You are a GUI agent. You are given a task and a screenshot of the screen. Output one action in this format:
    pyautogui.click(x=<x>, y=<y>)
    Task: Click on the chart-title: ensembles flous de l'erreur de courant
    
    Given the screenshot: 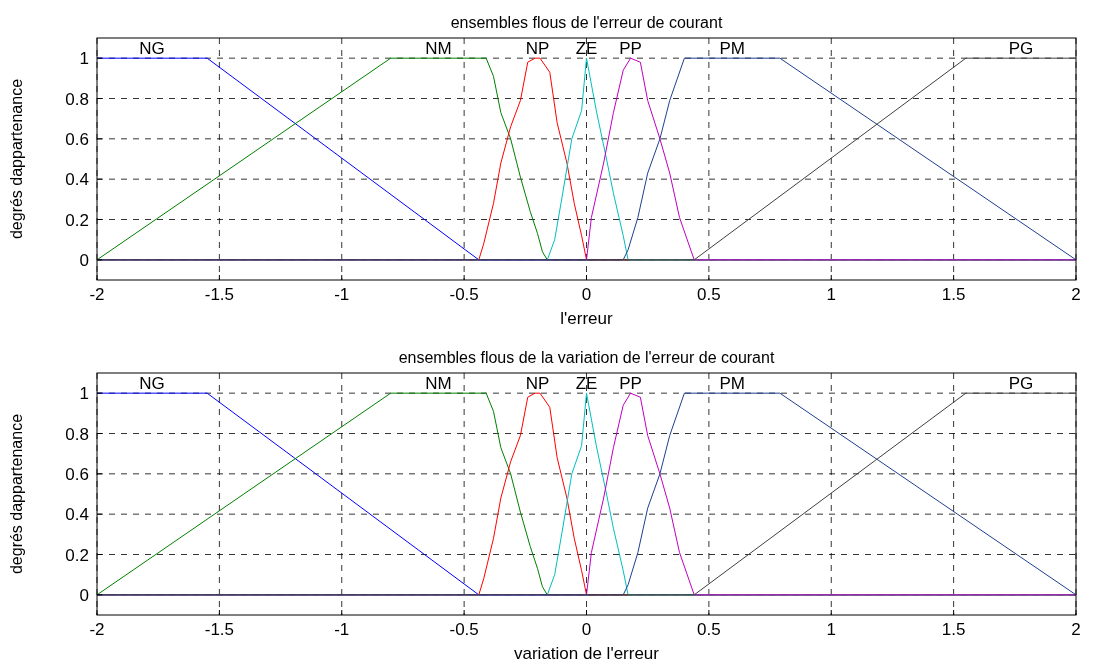 What is the action you would take?
    pyautogui.click(x=586, y=22)
    